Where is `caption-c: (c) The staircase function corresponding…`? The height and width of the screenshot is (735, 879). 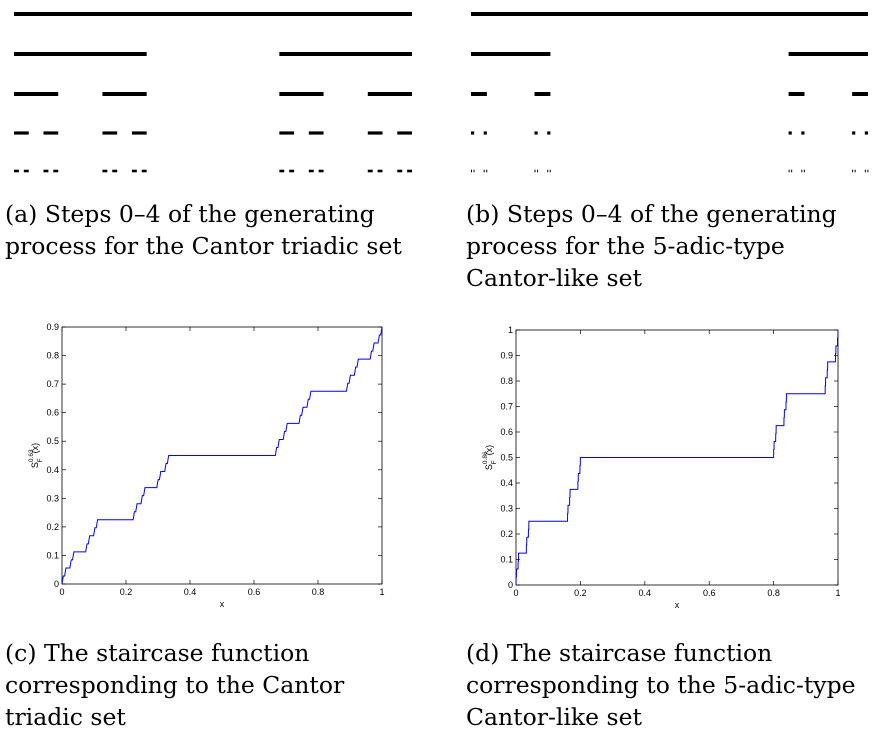 caption-c: (c) The staircase function corresponding… is located at coordinates (215, 685).